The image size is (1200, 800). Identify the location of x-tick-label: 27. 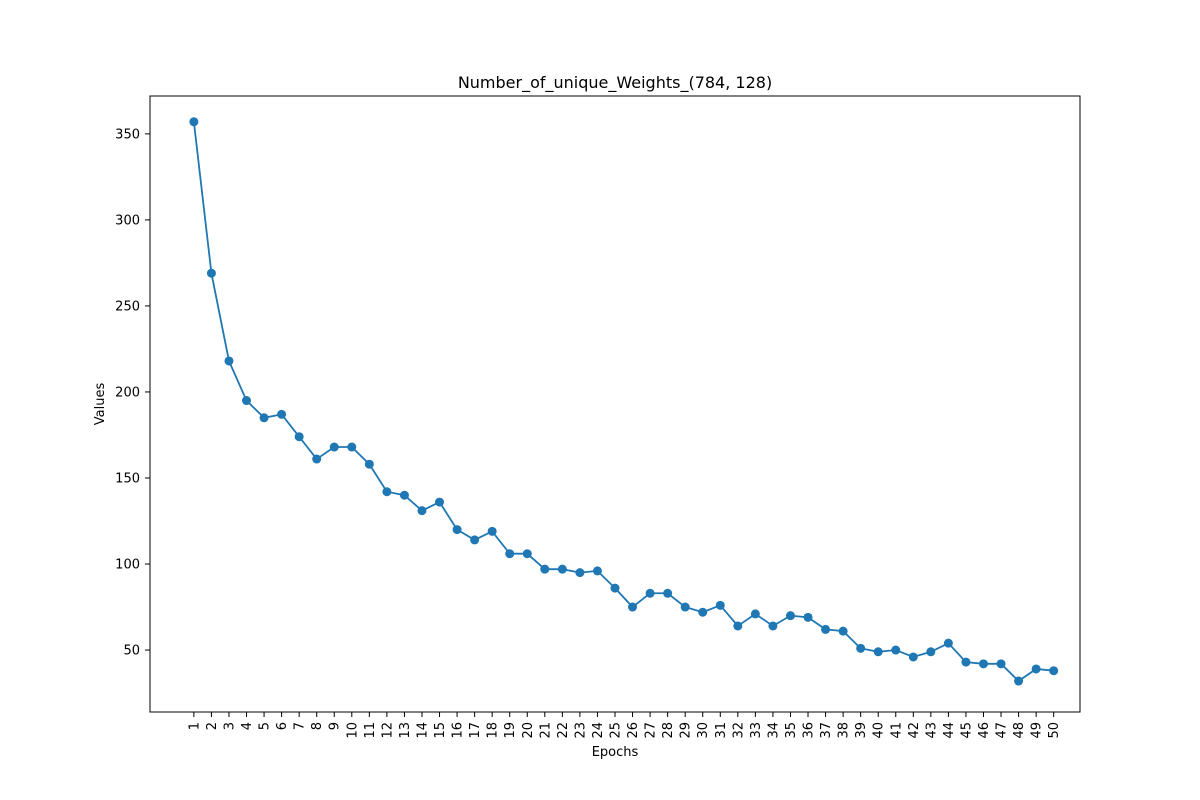
(651, 730).